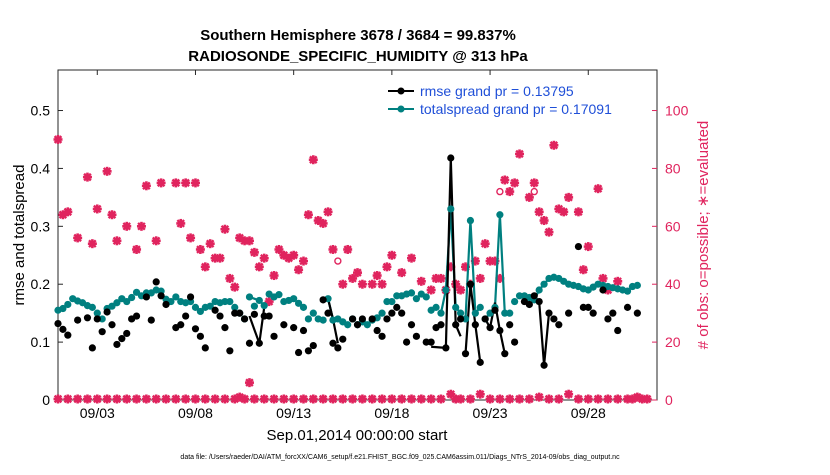 Image resolution: width=830 pixels, height=475 pixels. What do you see at coordinates (703, 235) in the screenshot?
I see `y-right-axis-label: # of obs: o=possible; ∗=evaluated` at bounding box center [703, 235].